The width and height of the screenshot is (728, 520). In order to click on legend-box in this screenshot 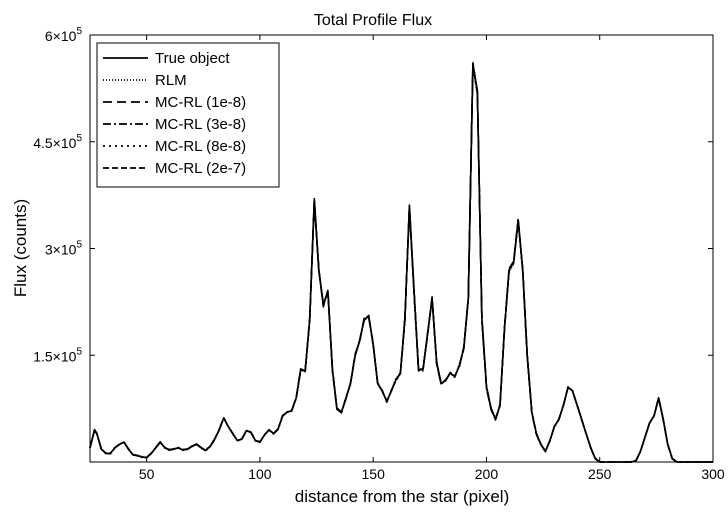, I will do `click(188, 115)`.